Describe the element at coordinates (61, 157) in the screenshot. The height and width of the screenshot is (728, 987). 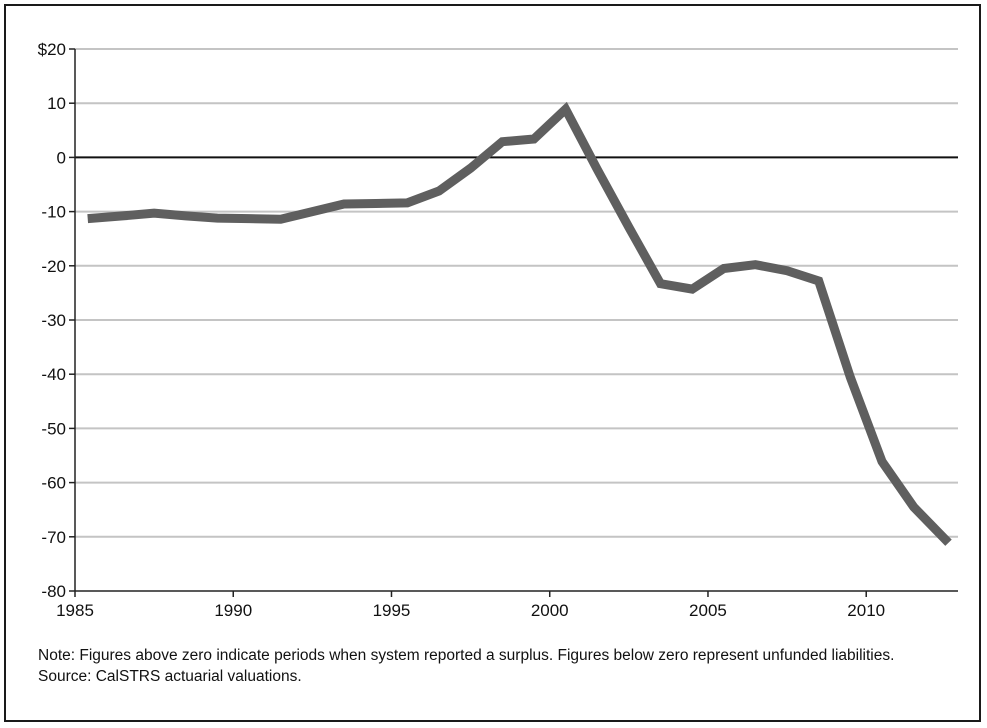
I see `y-tick-label: 0` at that location.